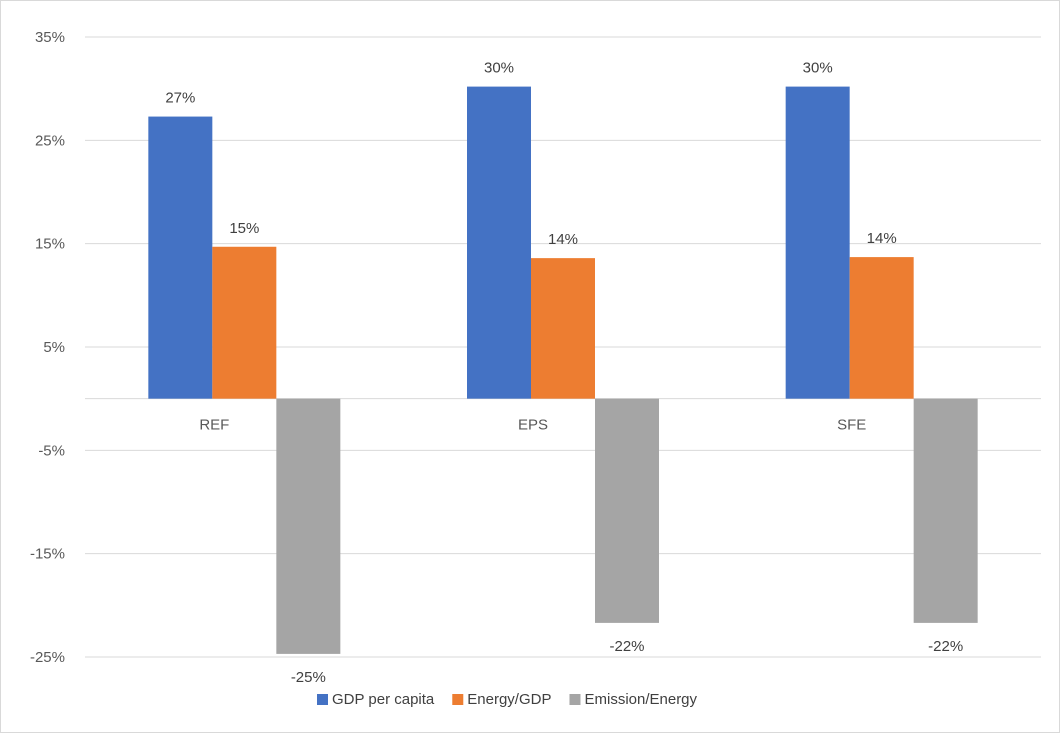 The height and width of the screenshot is (737, 1060). I want to click on legend: GDP per capita Energy/GDP Emission/Energy, so click(507, 699).